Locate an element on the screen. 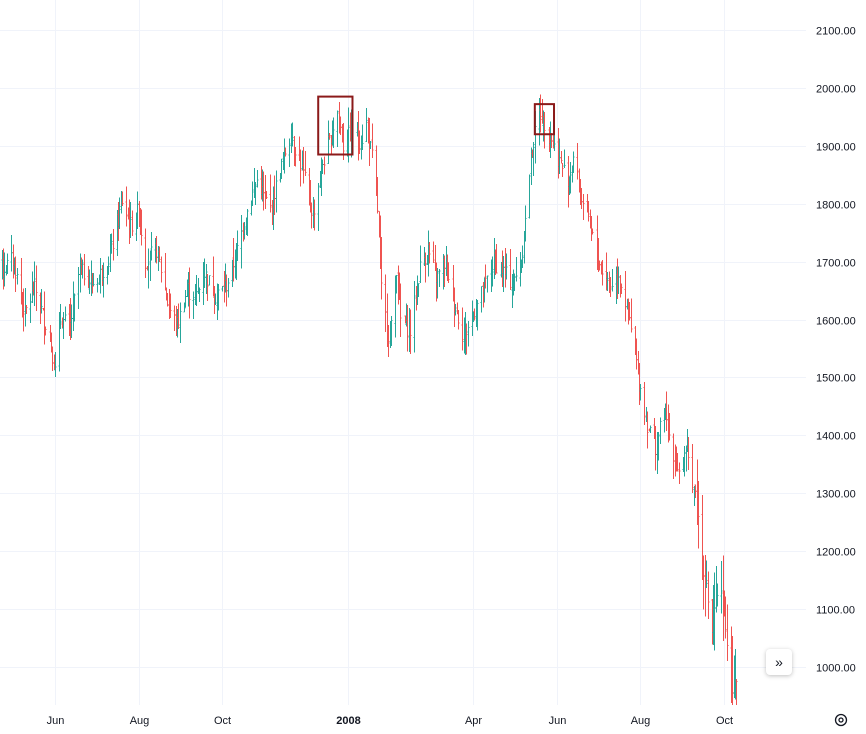 The height and width of the screenshot is (734, 866). x-tick-label: Aug is located at coordinates (641, 721).